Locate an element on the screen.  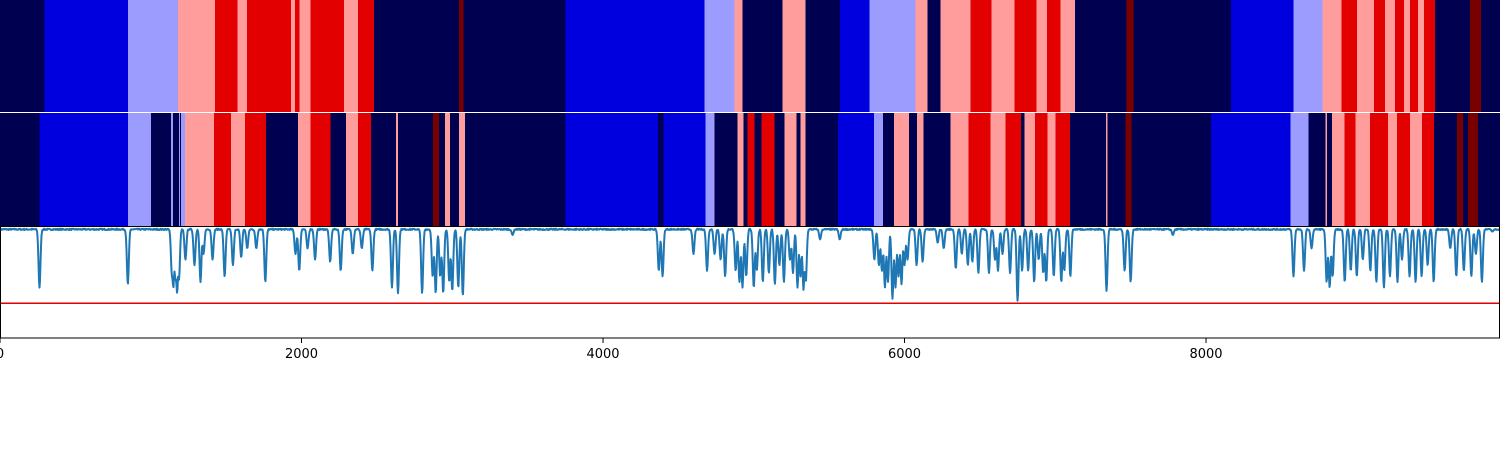
x-tick-label-0: 0 is located at coordinates (2, 354).